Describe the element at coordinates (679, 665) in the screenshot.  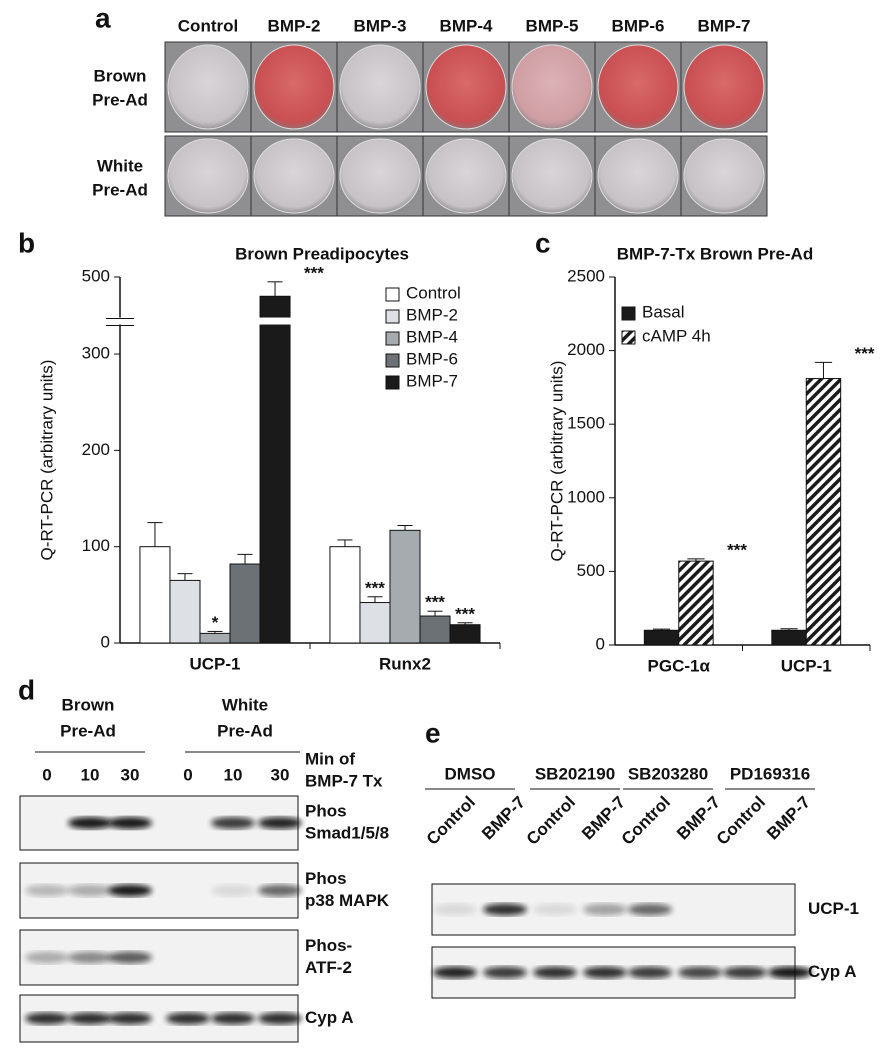
I see `x-tick-label: PGC-1α` at that location.